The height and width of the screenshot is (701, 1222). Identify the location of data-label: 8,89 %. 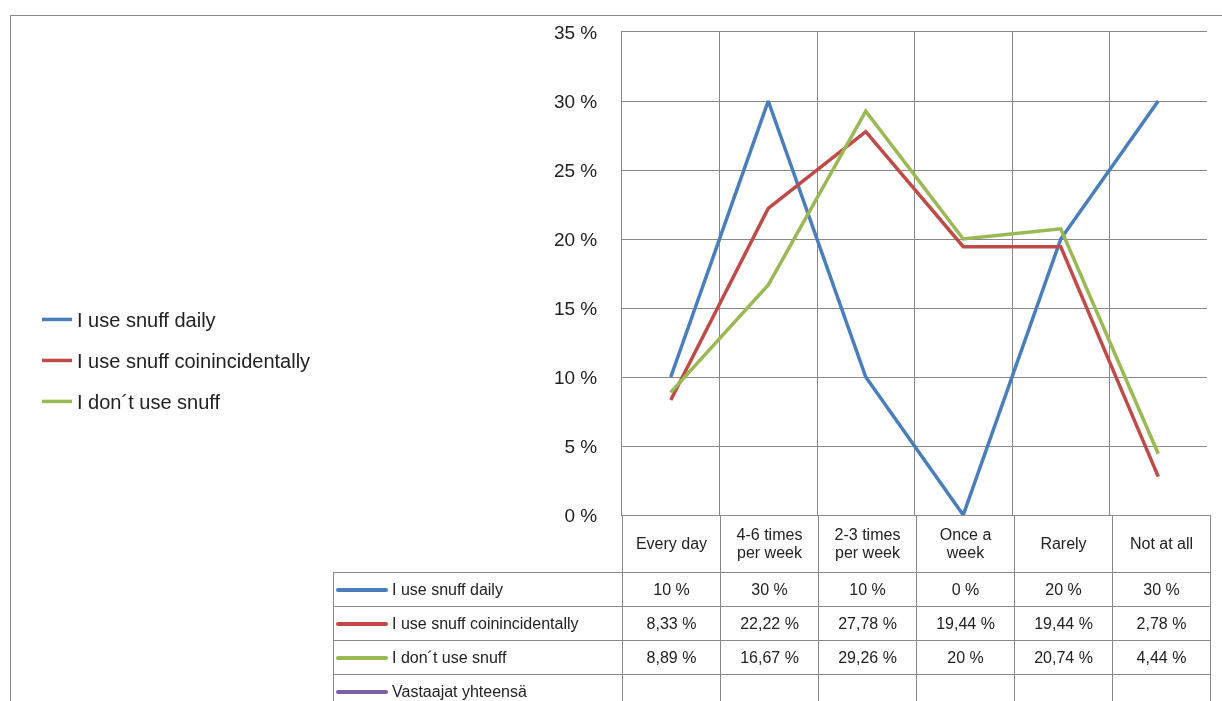
(671, 657).